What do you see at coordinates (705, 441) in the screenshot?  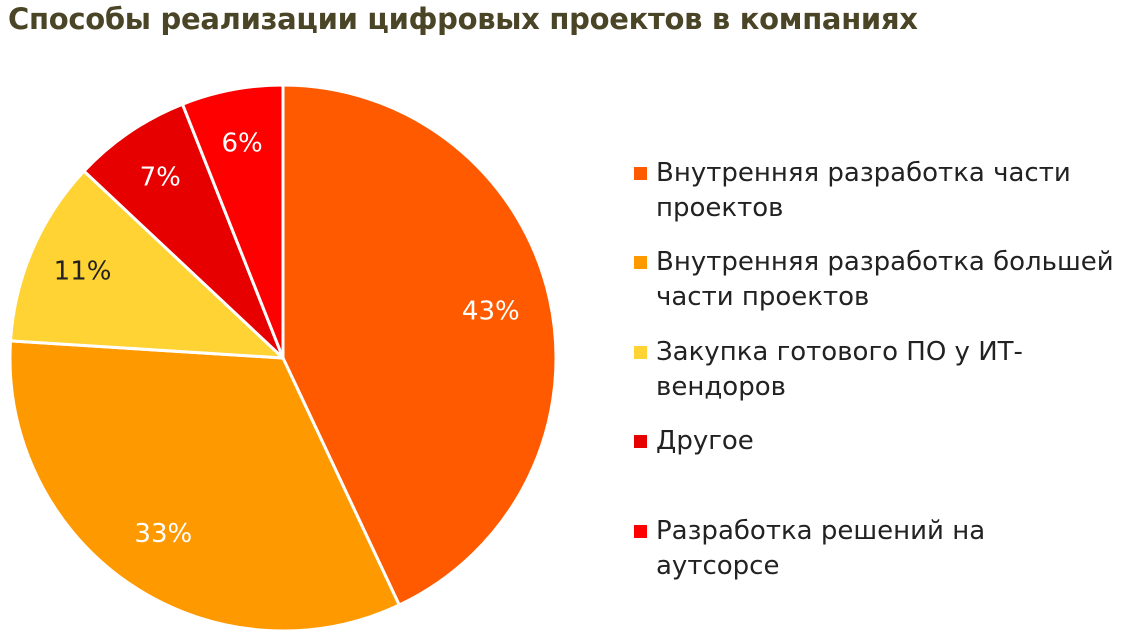 I see `legend-label: Другое` at bounding box center [705, 441].